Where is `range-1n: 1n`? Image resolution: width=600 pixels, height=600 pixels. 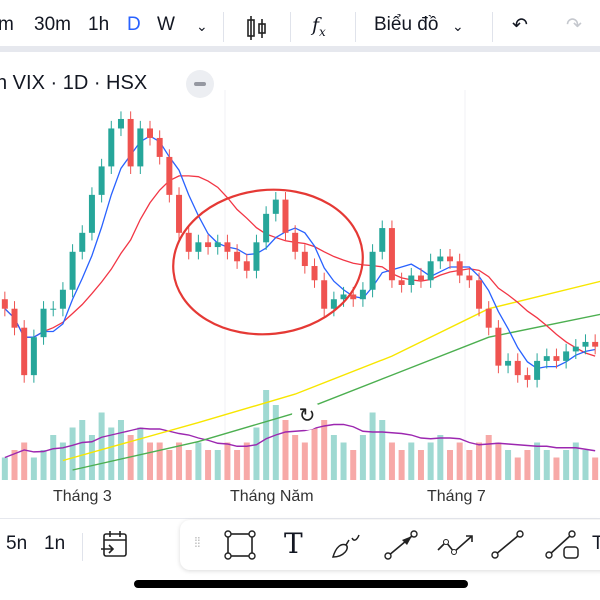 range-1n: 1n is located at coordinates (55, 543).